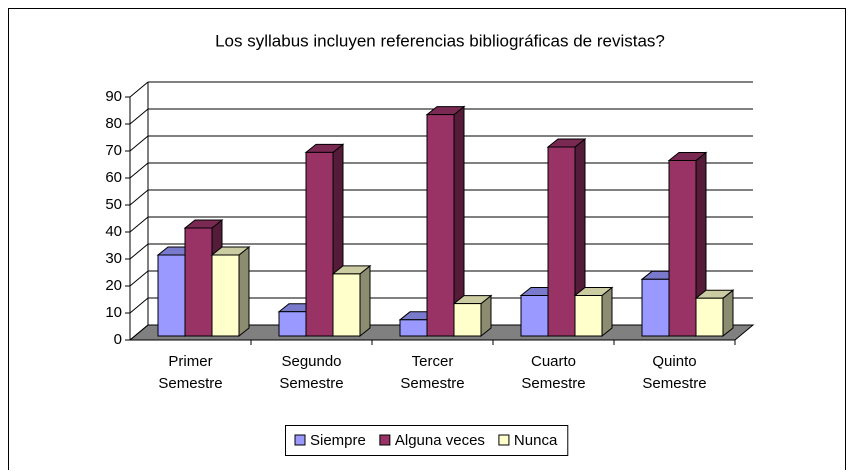 Image resolution: width=854 pixels, height=475 pixels. What do you see at coordinates (118, 339) in the screenshot?
I see `y-tick-label: 0` at bounding box center [118, 339].